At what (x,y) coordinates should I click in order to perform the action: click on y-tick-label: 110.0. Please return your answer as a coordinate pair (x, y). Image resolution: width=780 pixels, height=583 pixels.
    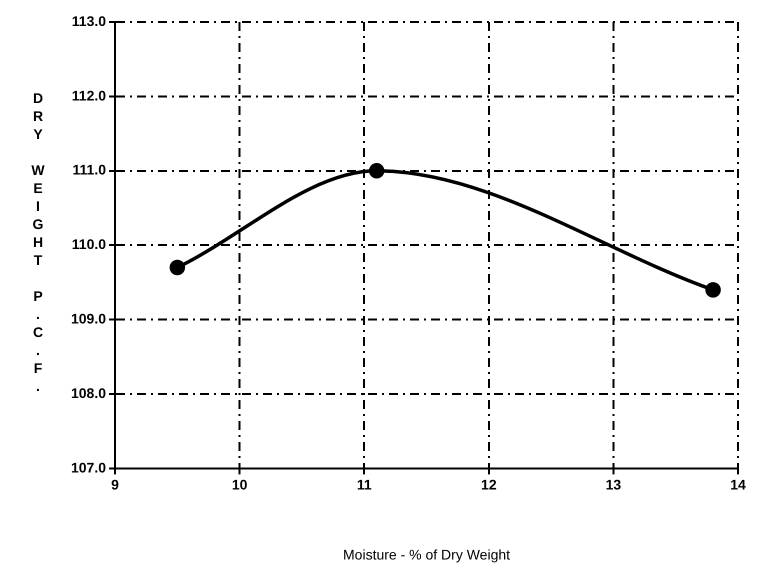
    Looking at the image, I should click on (89, 244).